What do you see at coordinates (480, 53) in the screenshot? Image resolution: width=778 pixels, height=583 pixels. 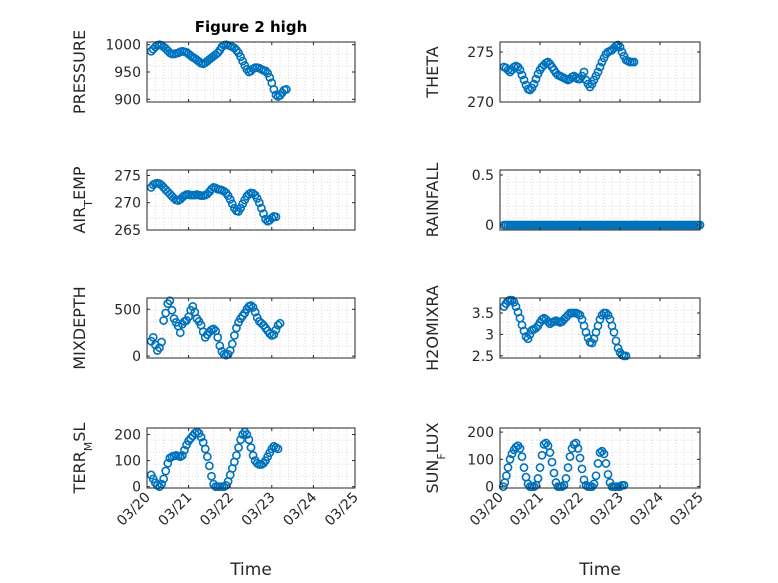 I see `y-tick-label: 275` at bounding box center [480, 53].